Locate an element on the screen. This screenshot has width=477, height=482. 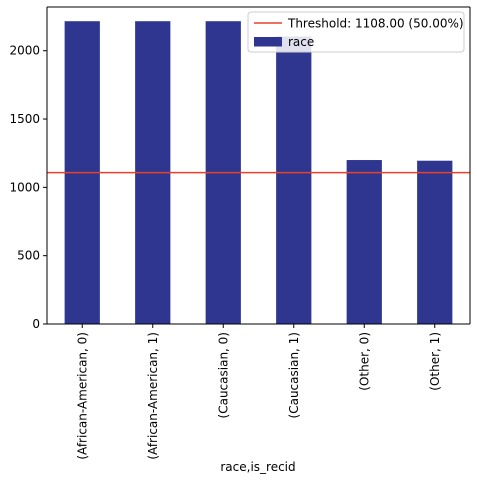
x-axis-label: race,is_recid is located at coordinates (257, 467).